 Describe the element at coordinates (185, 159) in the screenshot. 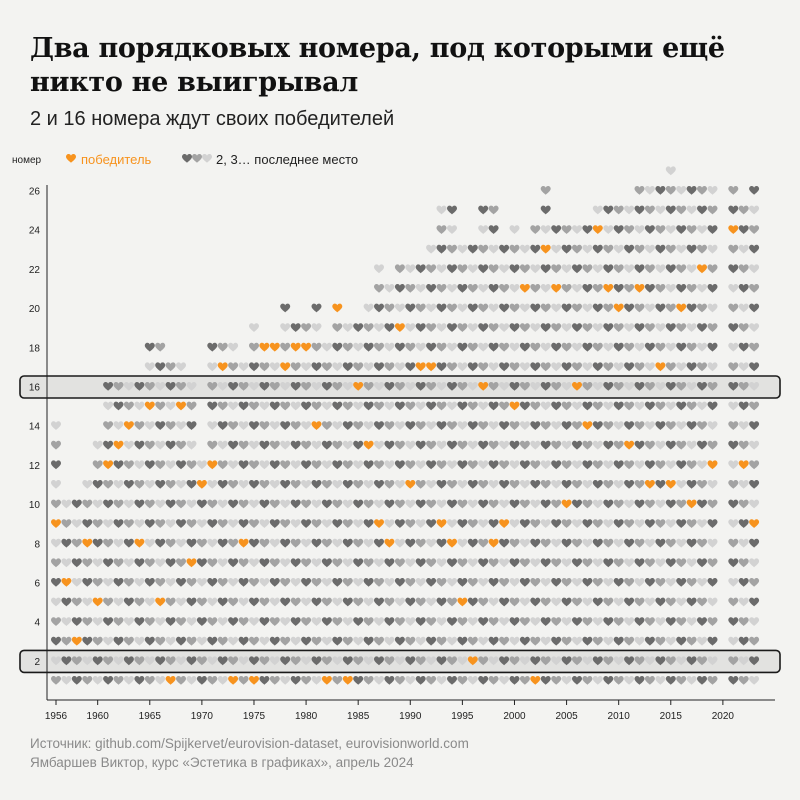

I see `legend: номер победитель 2, 3… последнее место` at that location.